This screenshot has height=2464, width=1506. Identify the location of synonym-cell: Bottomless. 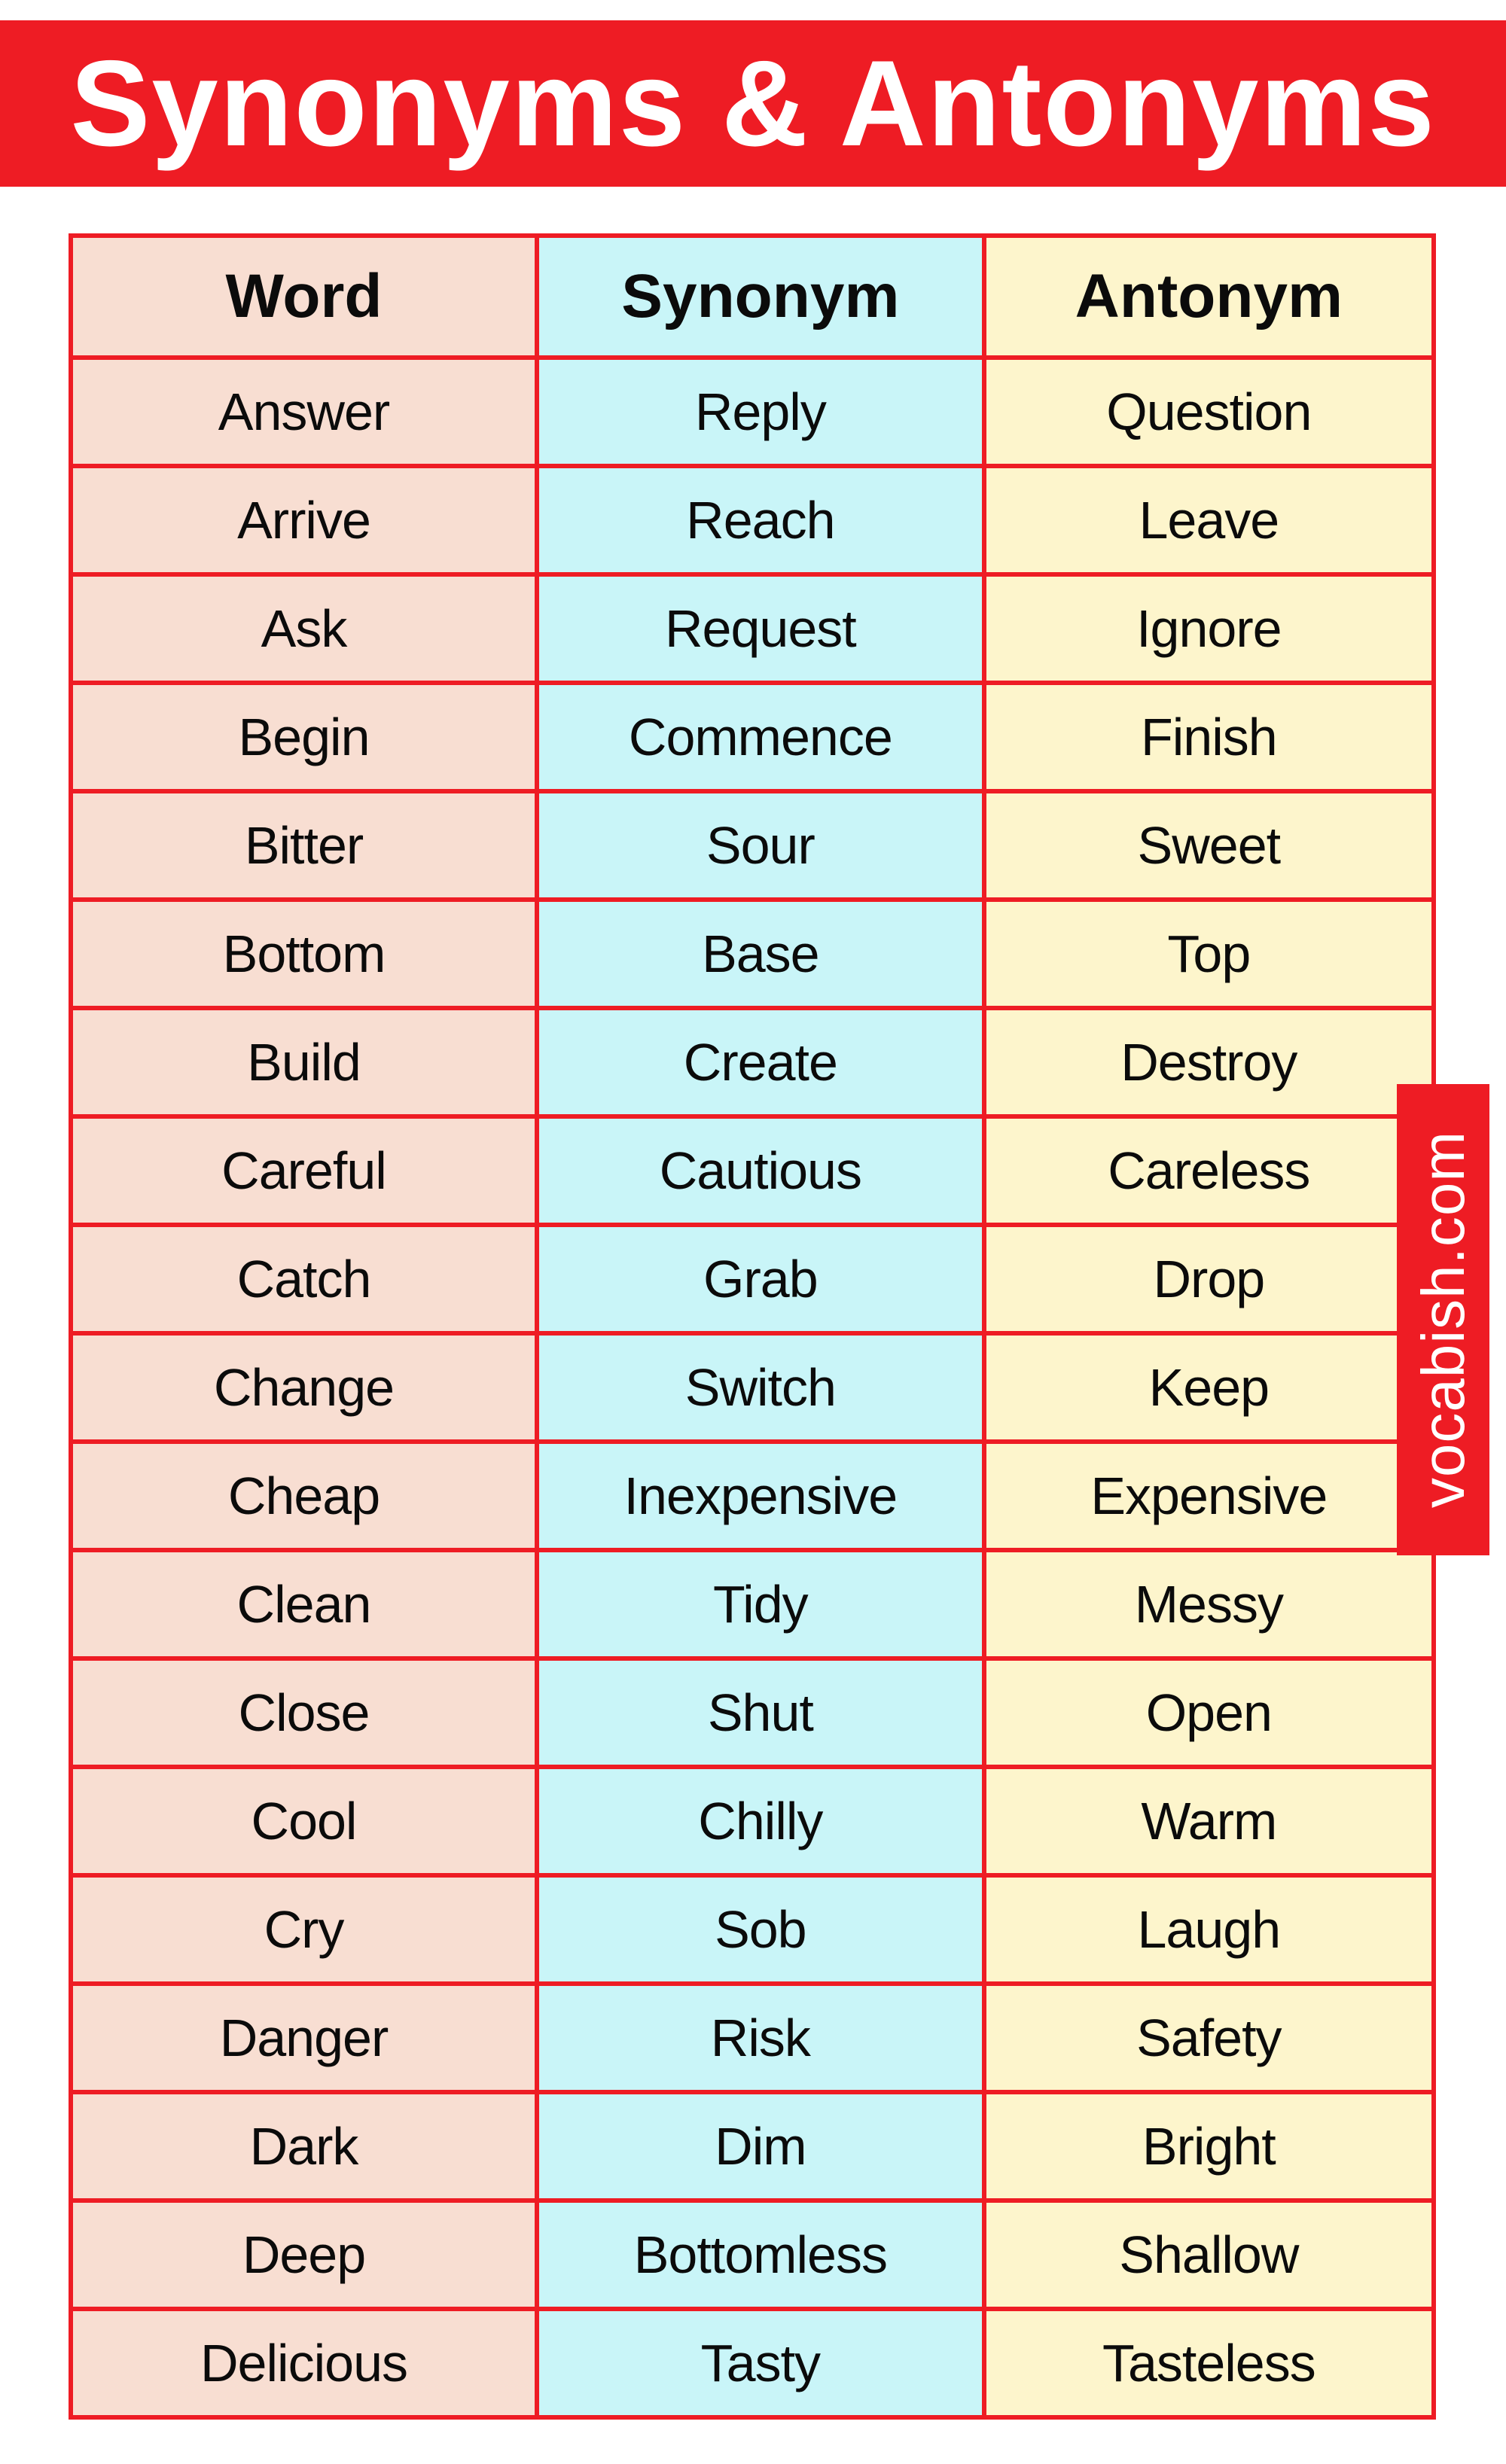
(760, 2255).